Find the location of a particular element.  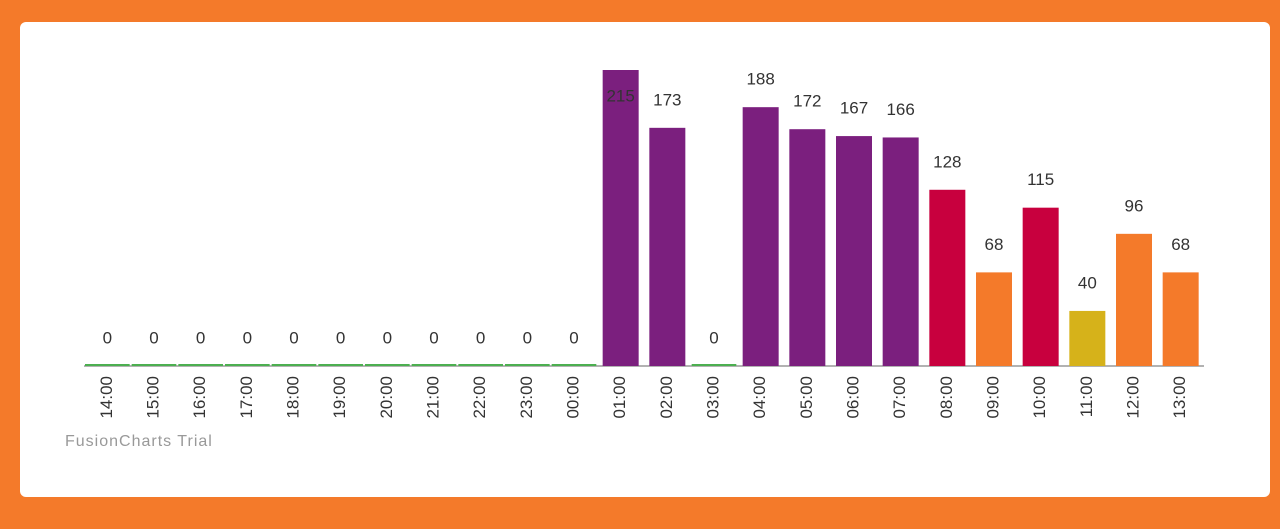

x-tick-label: 01:00 is located at coordinates (619, 397).